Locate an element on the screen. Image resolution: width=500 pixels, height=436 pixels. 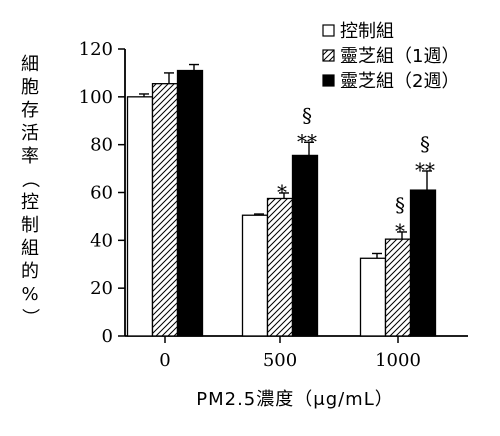
x-tick-label: 0 is located at coordinates (164, 360).